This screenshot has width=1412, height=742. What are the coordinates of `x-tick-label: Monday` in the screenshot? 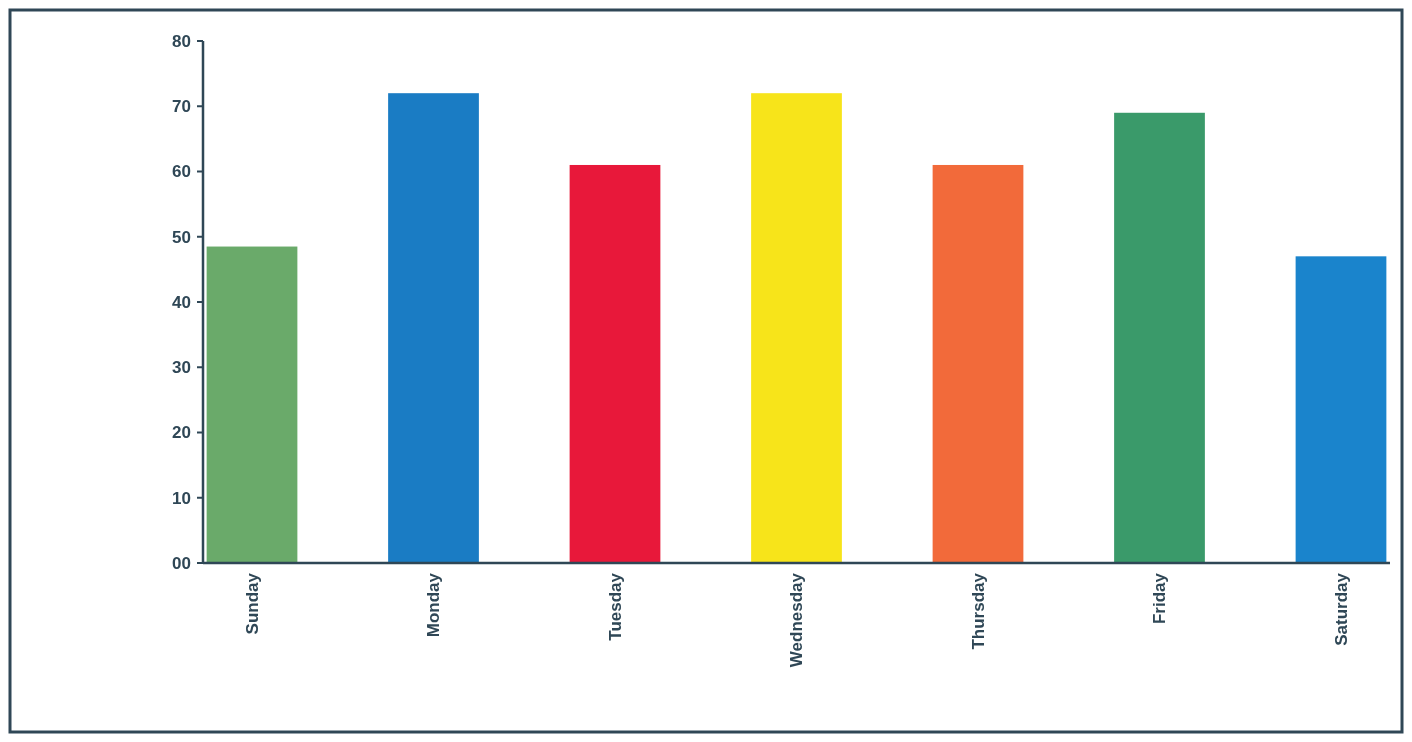 It's located at (434, 605).